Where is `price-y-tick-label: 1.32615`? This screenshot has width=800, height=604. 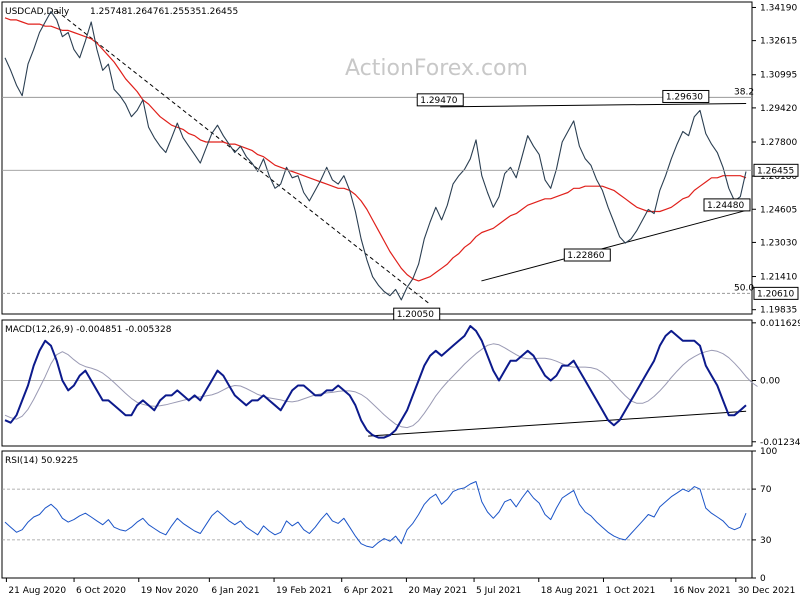
price-y-tick-label: 1.32615 is located at coordinates (778, 42).